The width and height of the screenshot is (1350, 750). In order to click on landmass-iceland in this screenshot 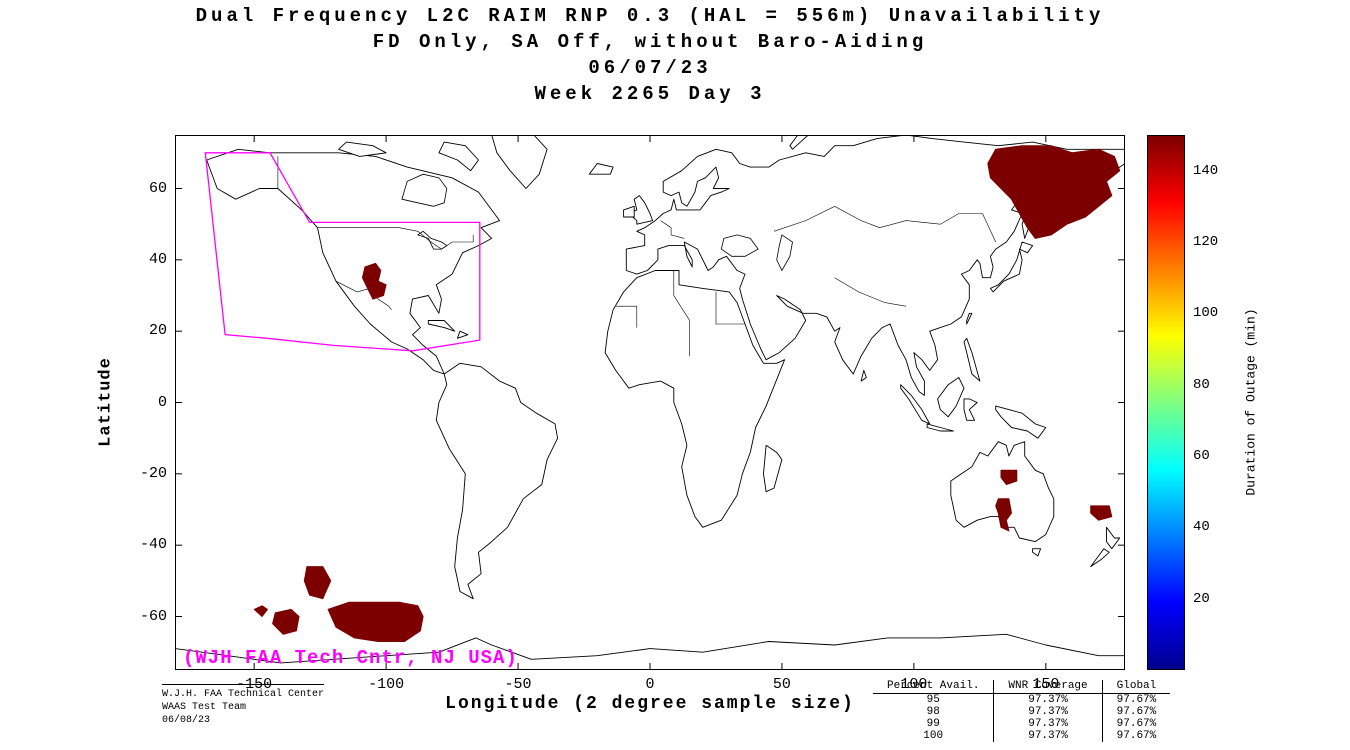, I will do `click(601, 169)`.